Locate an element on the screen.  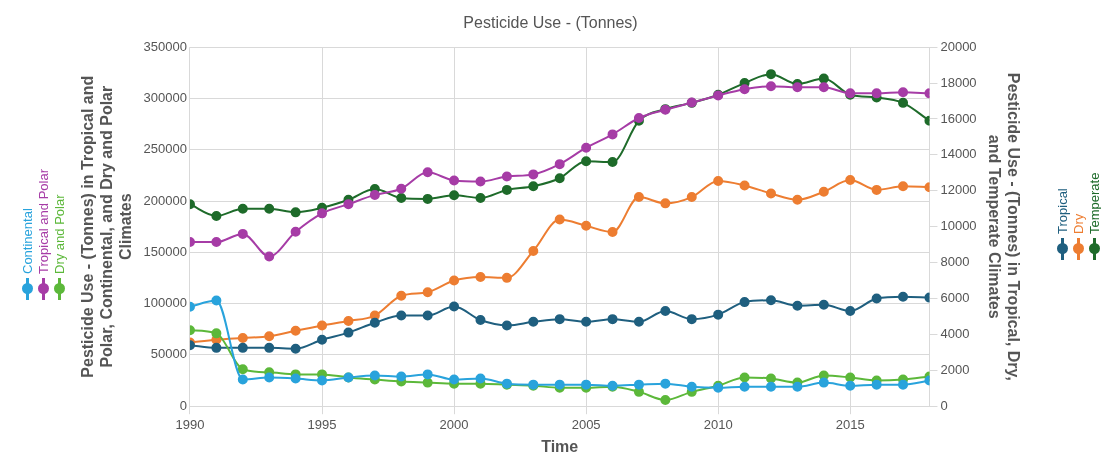
y-axis-title: Pesticide Use - (Tonnes) in Tropical and Polar, Continental, and Dry and Polar Climates is located at coordinates (107, 226).